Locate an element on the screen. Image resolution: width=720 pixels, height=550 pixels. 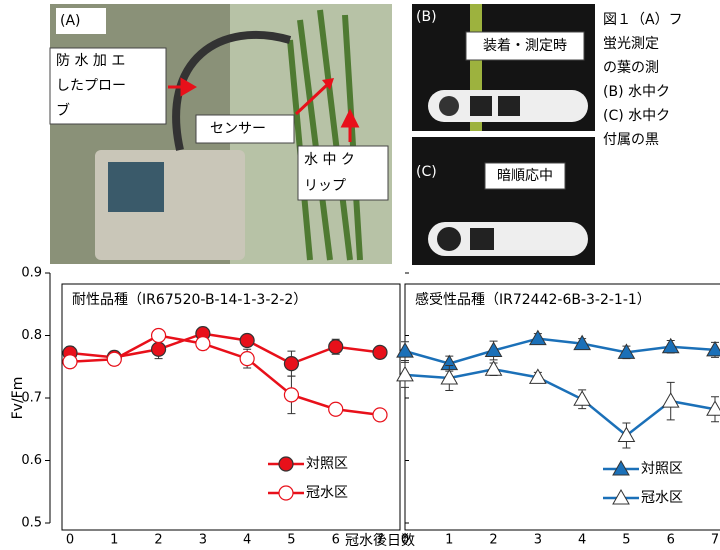
probe-label: 防 水 加 エ is located at coordinates (90, 61).